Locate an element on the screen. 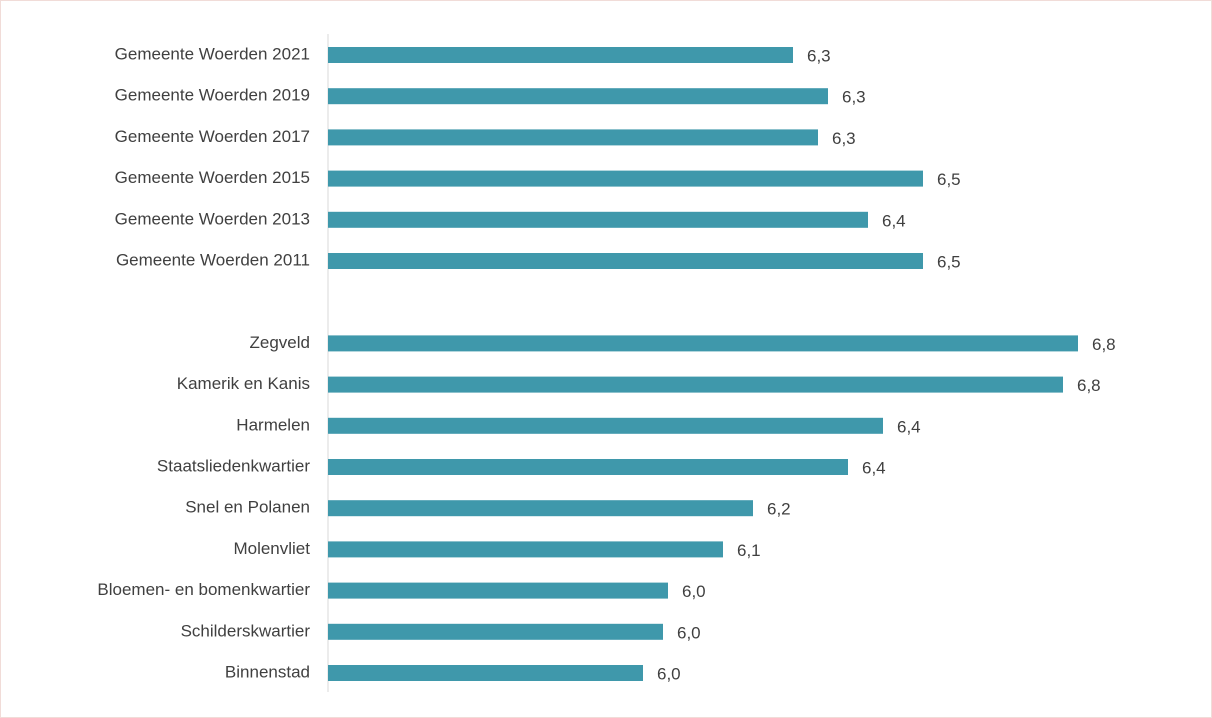  data-label: 6,1 is located at coordinates (749, 550).